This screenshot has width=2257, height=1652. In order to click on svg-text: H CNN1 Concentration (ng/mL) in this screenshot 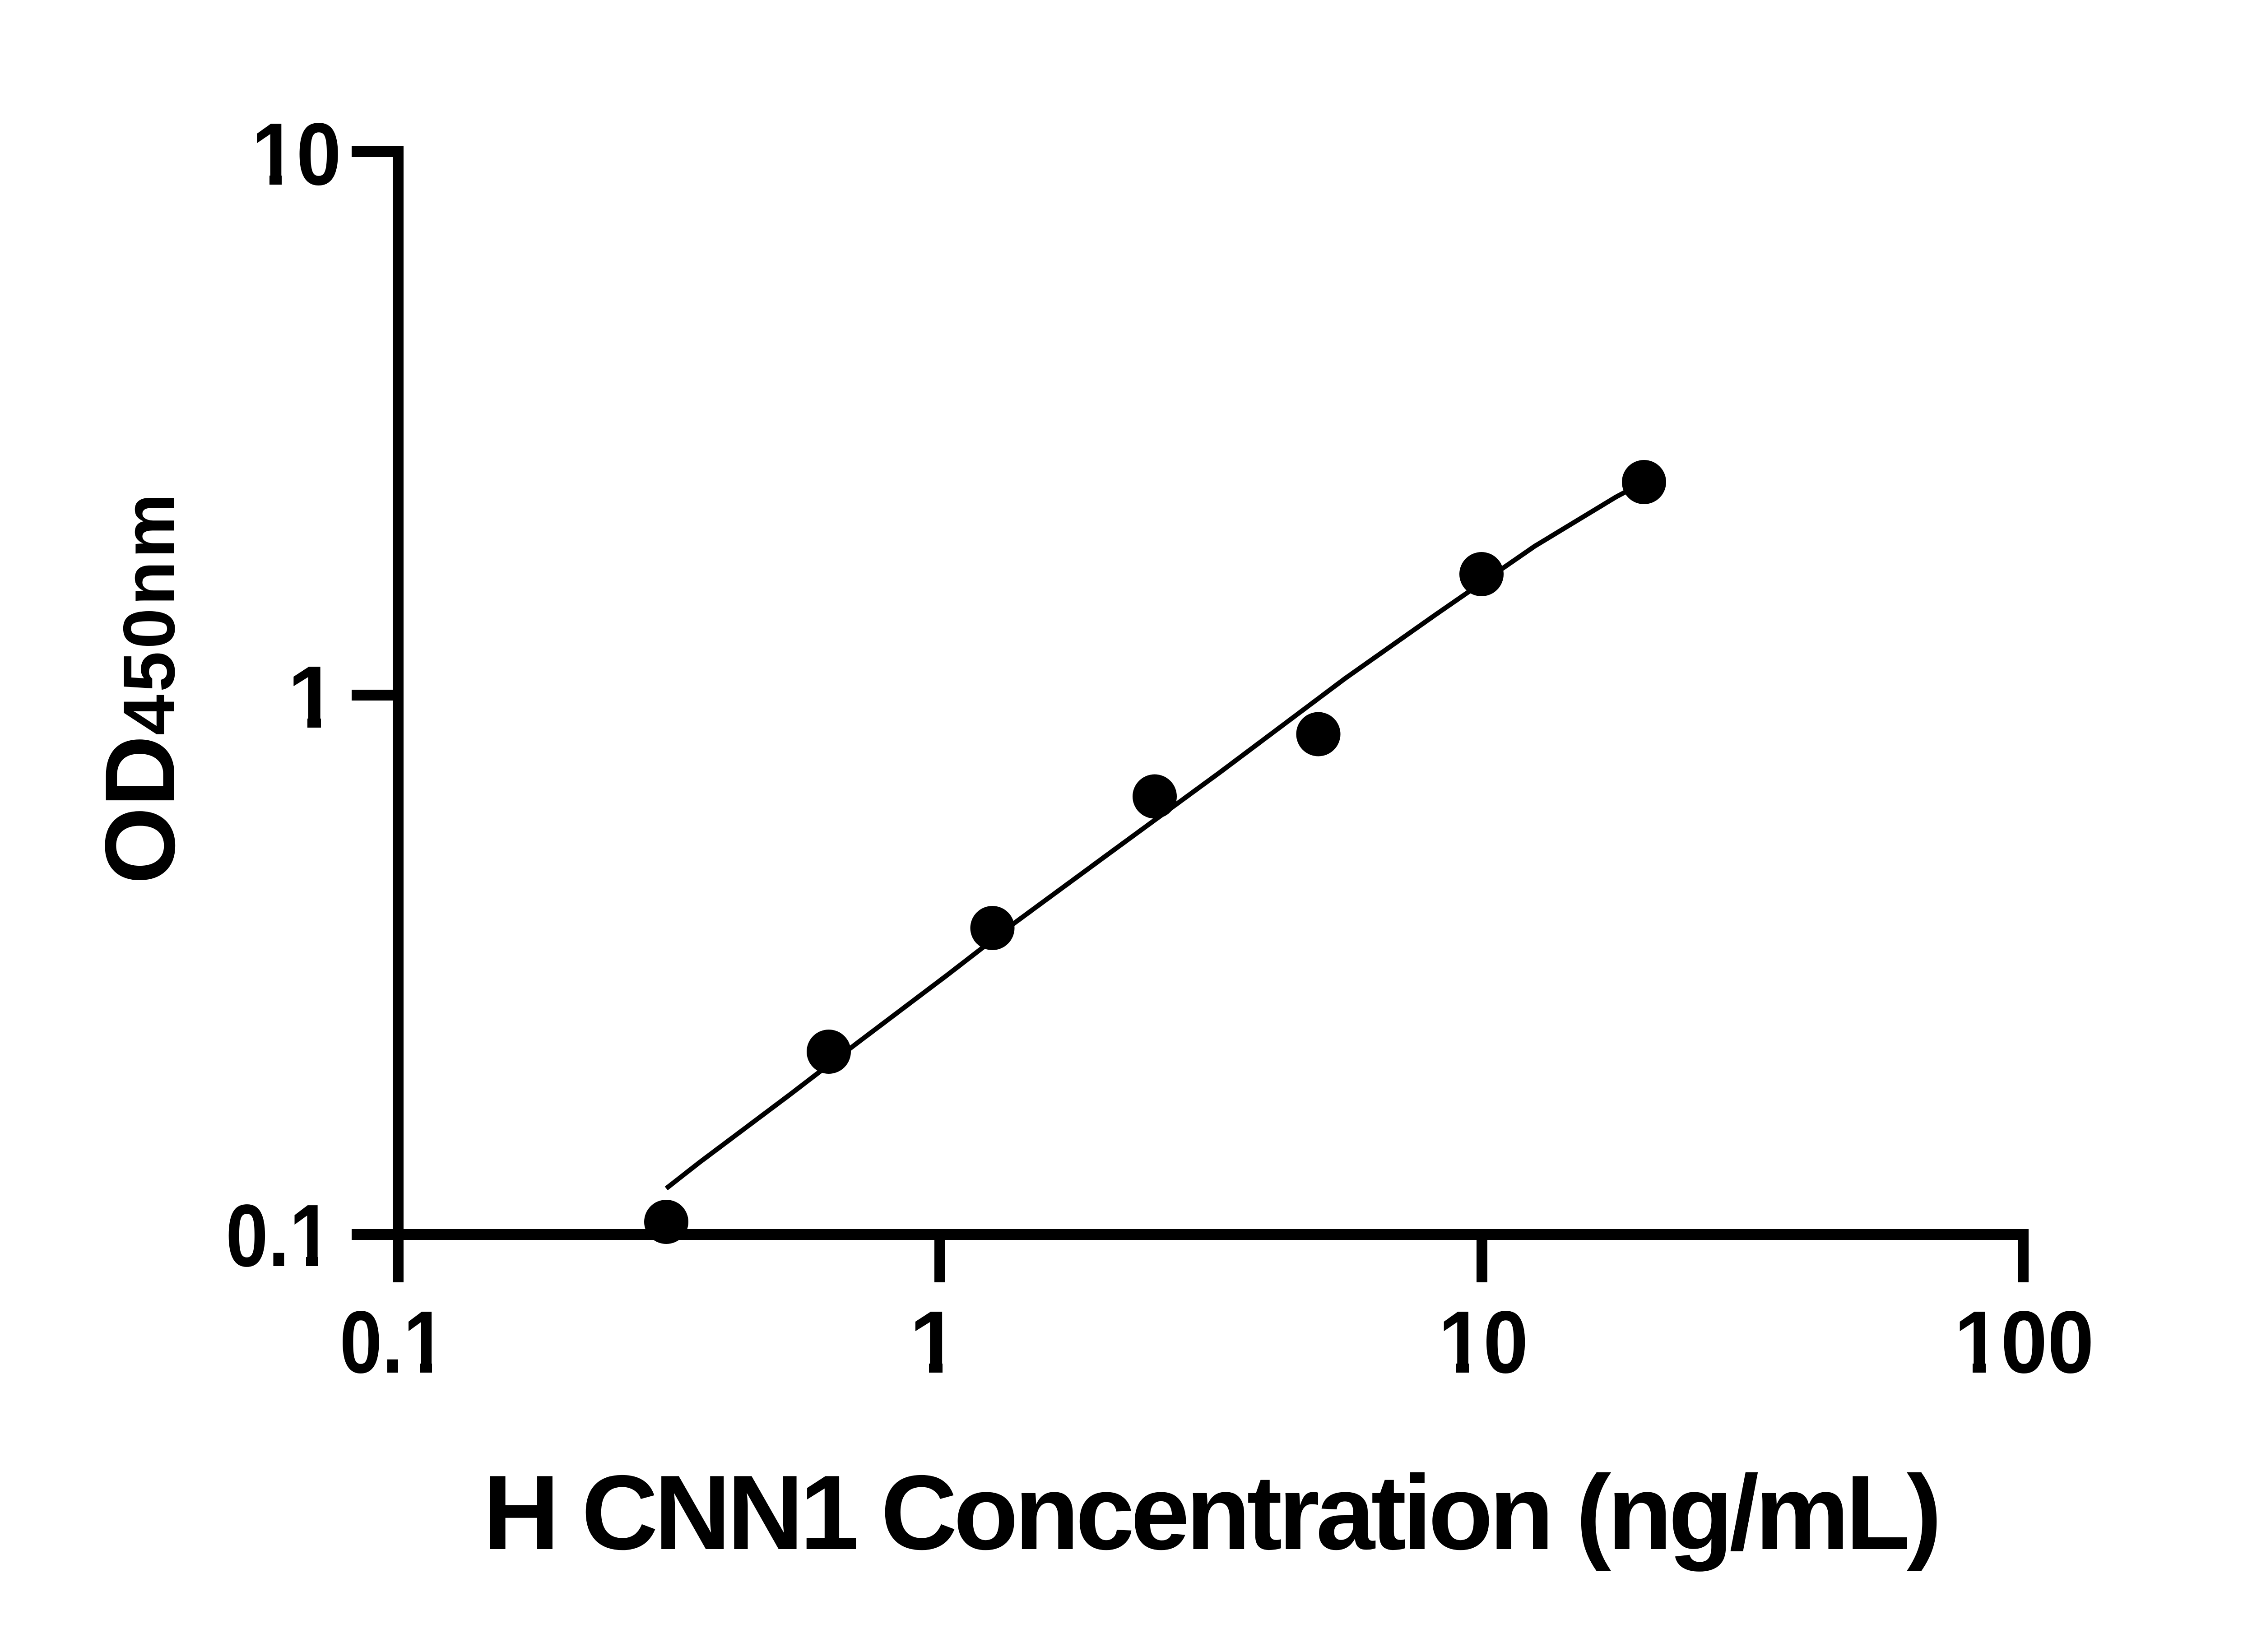, I will do `click(1213, 1512)`.